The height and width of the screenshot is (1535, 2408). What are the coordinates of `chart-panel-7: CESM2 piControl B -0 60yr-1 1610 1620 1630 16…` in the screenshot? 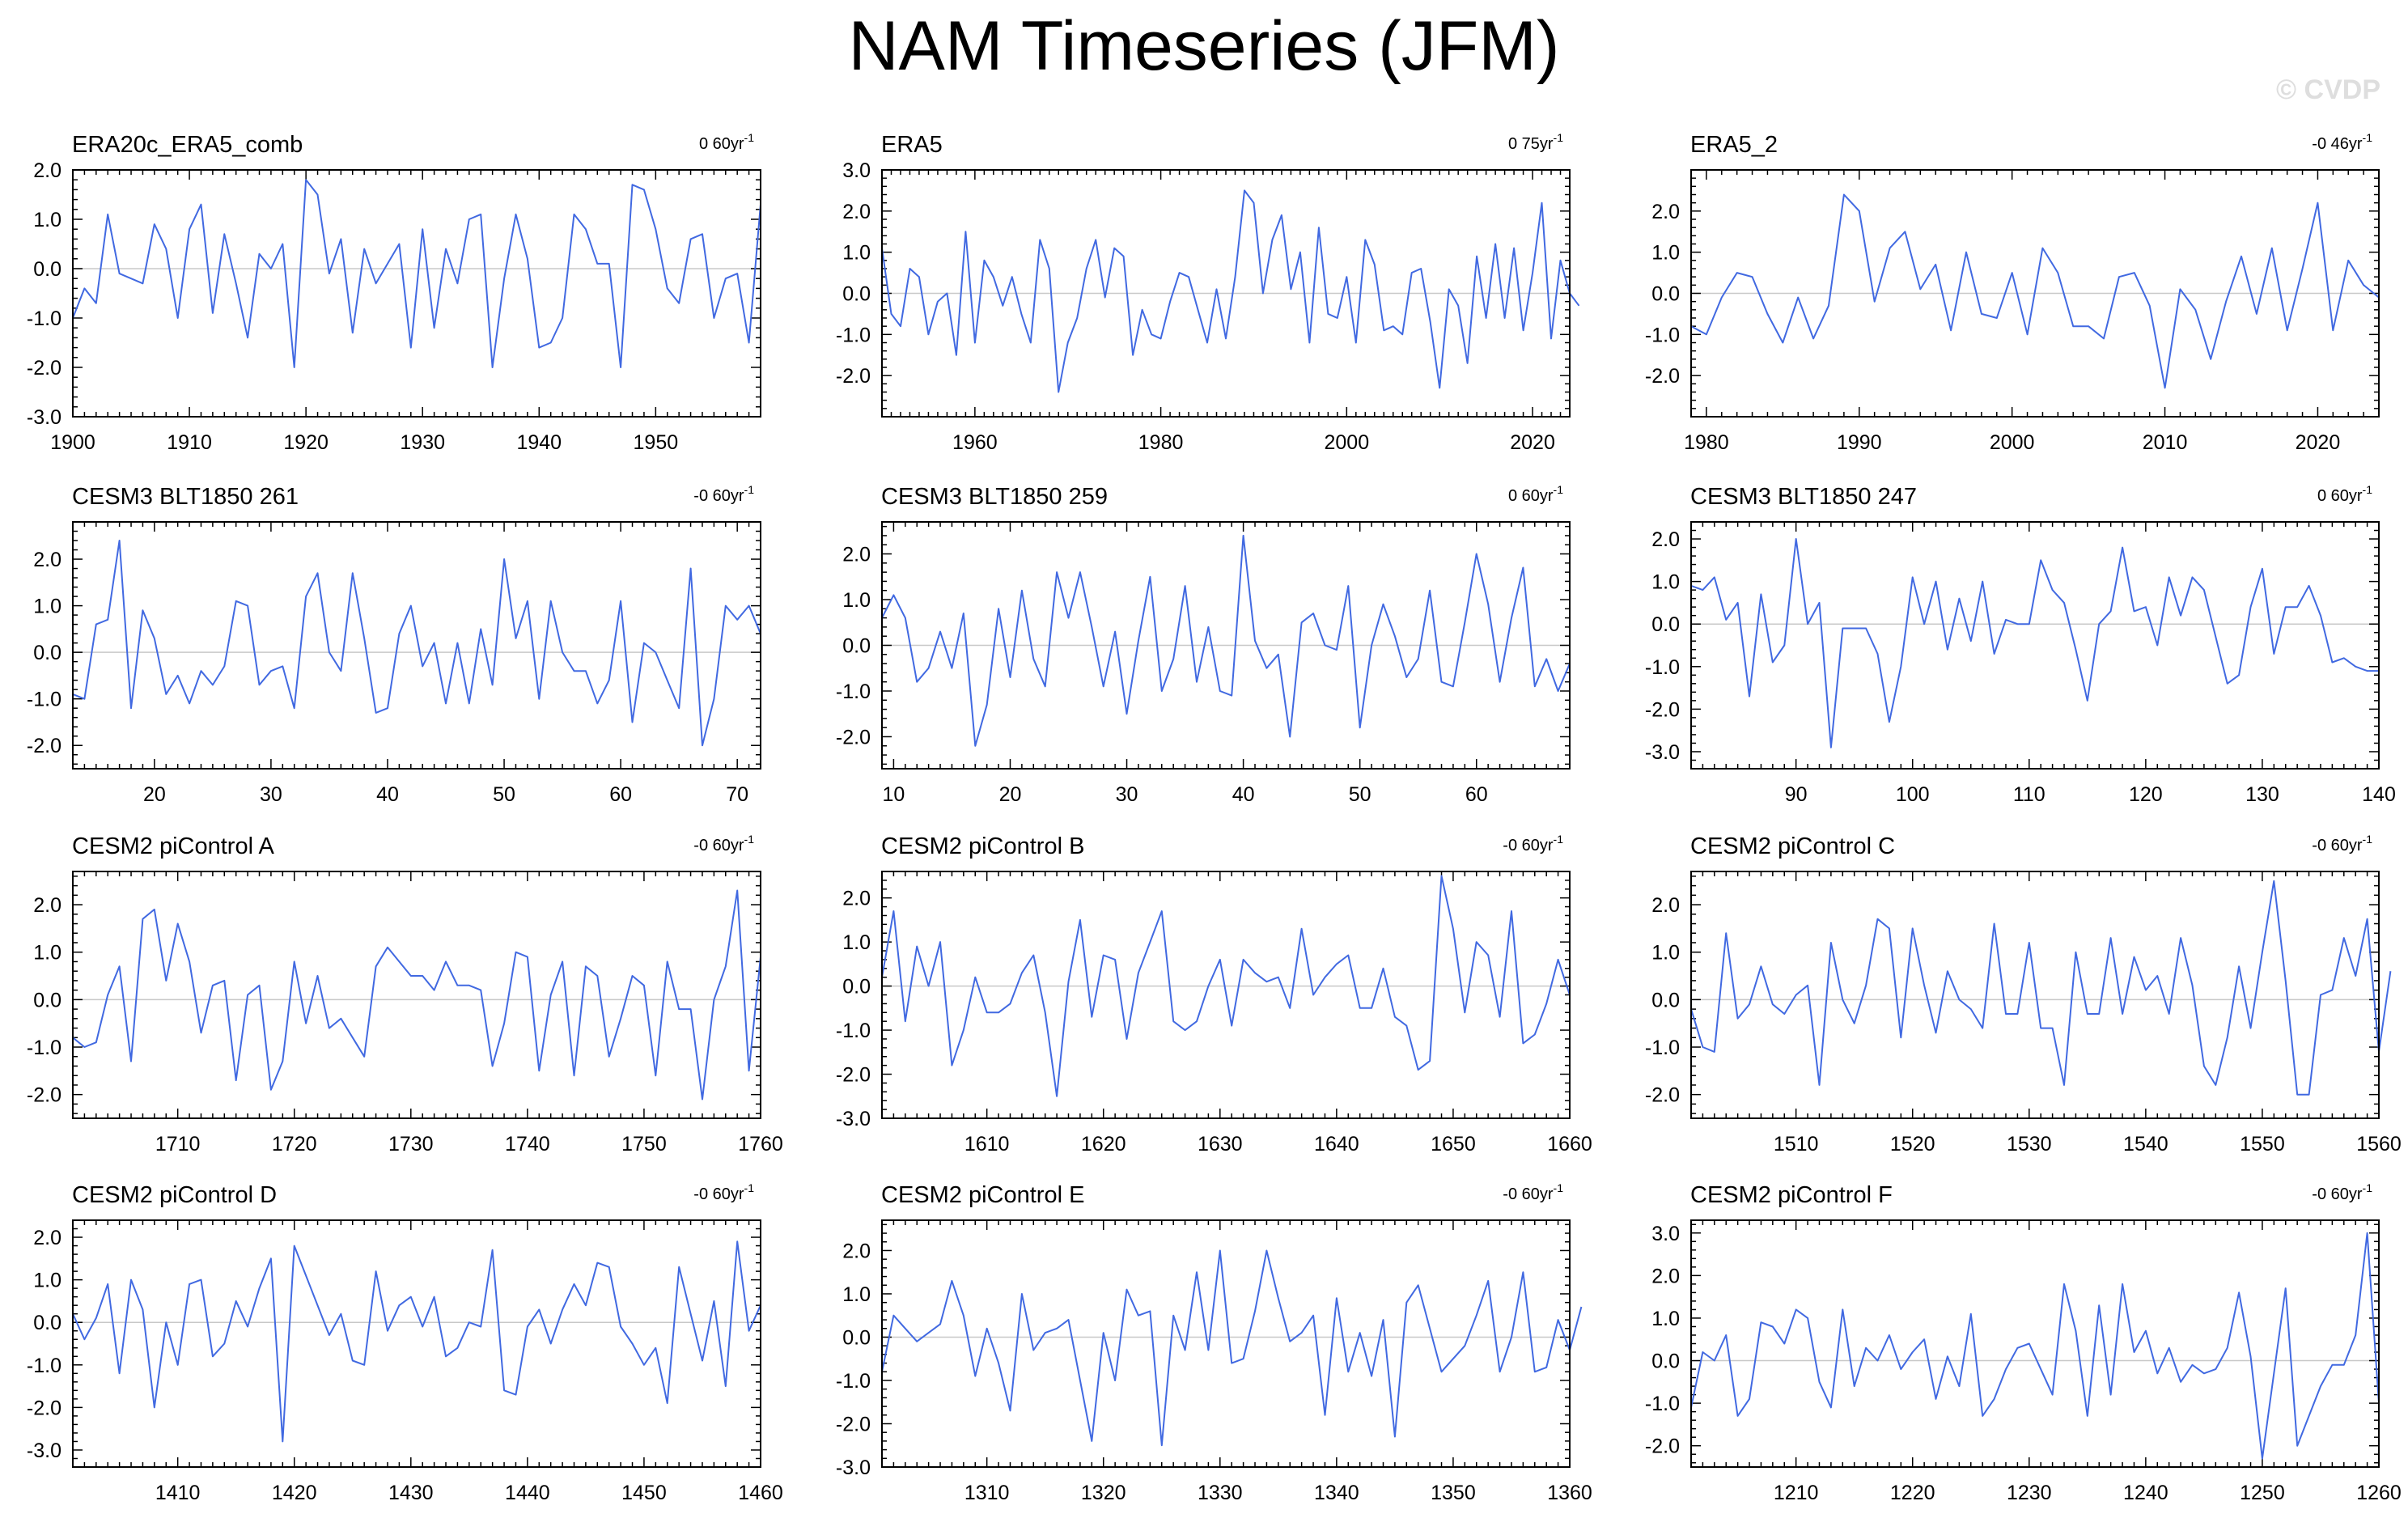 It's located at (1214, 994).